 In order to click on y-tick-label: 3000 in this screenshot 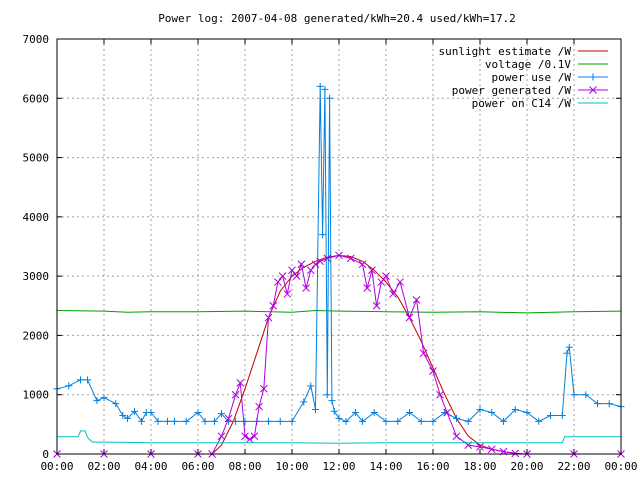, I will do `click(36, 276)`.